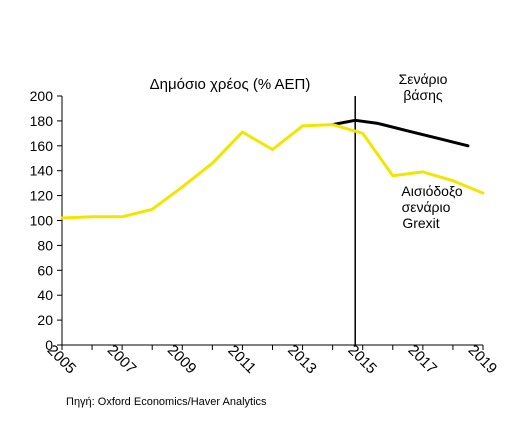  Describe the element at coordinates (42, 146) in the screenshot. I see `y-tick-label: 160` at that location.